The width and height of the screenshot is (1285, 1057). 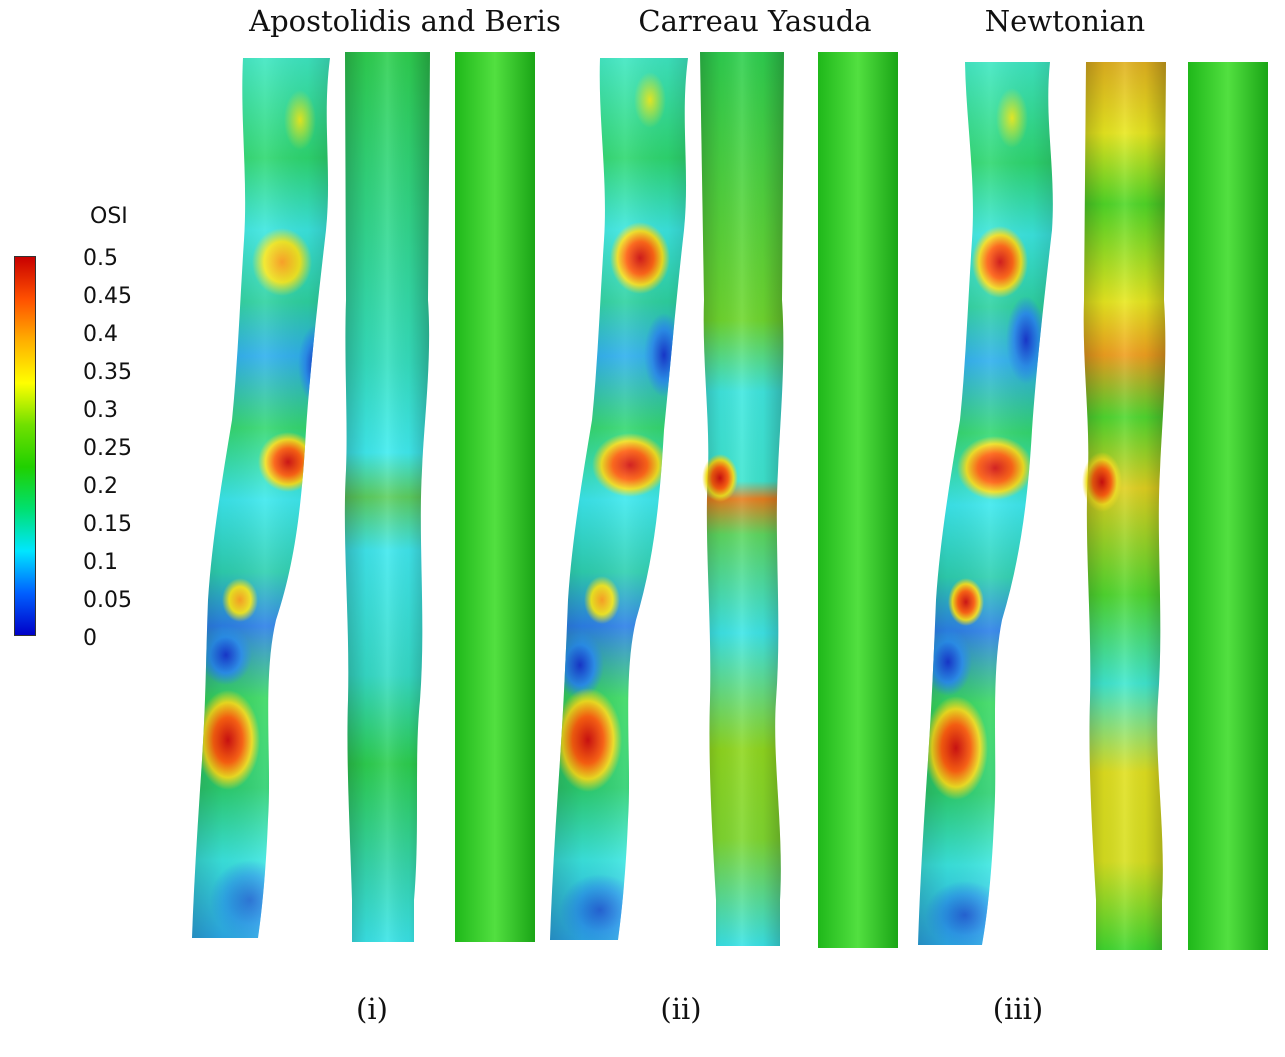 I want to click on group-label-i: (i), so click(x=372, y=1009).